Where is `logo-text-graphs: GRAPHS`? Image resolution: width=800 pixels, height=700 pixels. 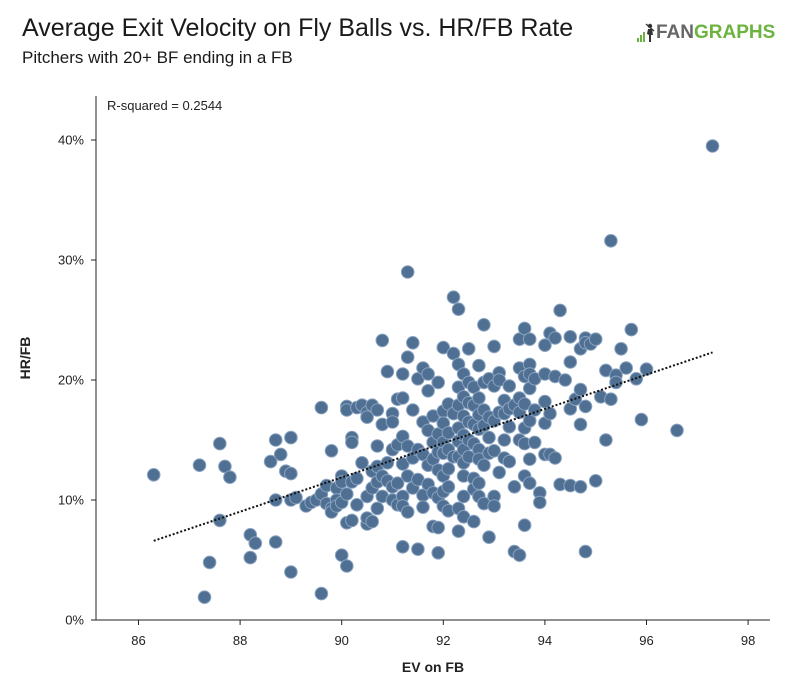
logo-text-graphs: GRAPHS is located at coordinates (735, 32).